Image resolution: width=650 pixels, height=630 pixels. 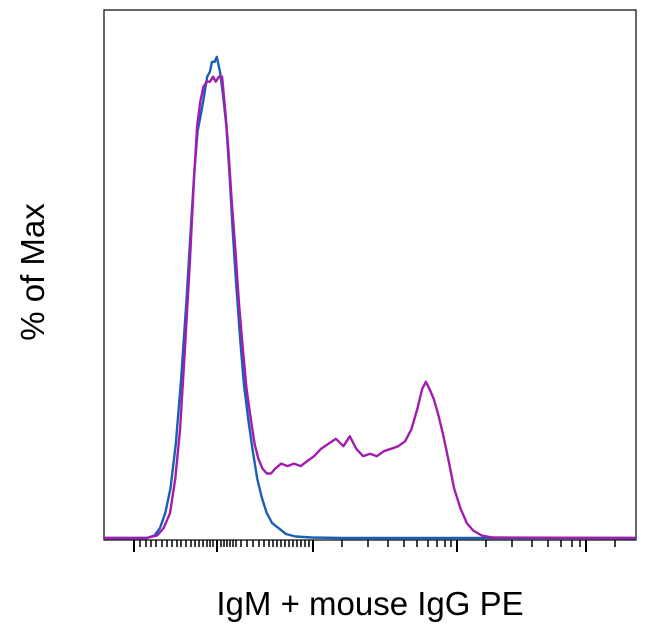 I want to click on y-axis-label: % of Max, so click(x=32, y=272).